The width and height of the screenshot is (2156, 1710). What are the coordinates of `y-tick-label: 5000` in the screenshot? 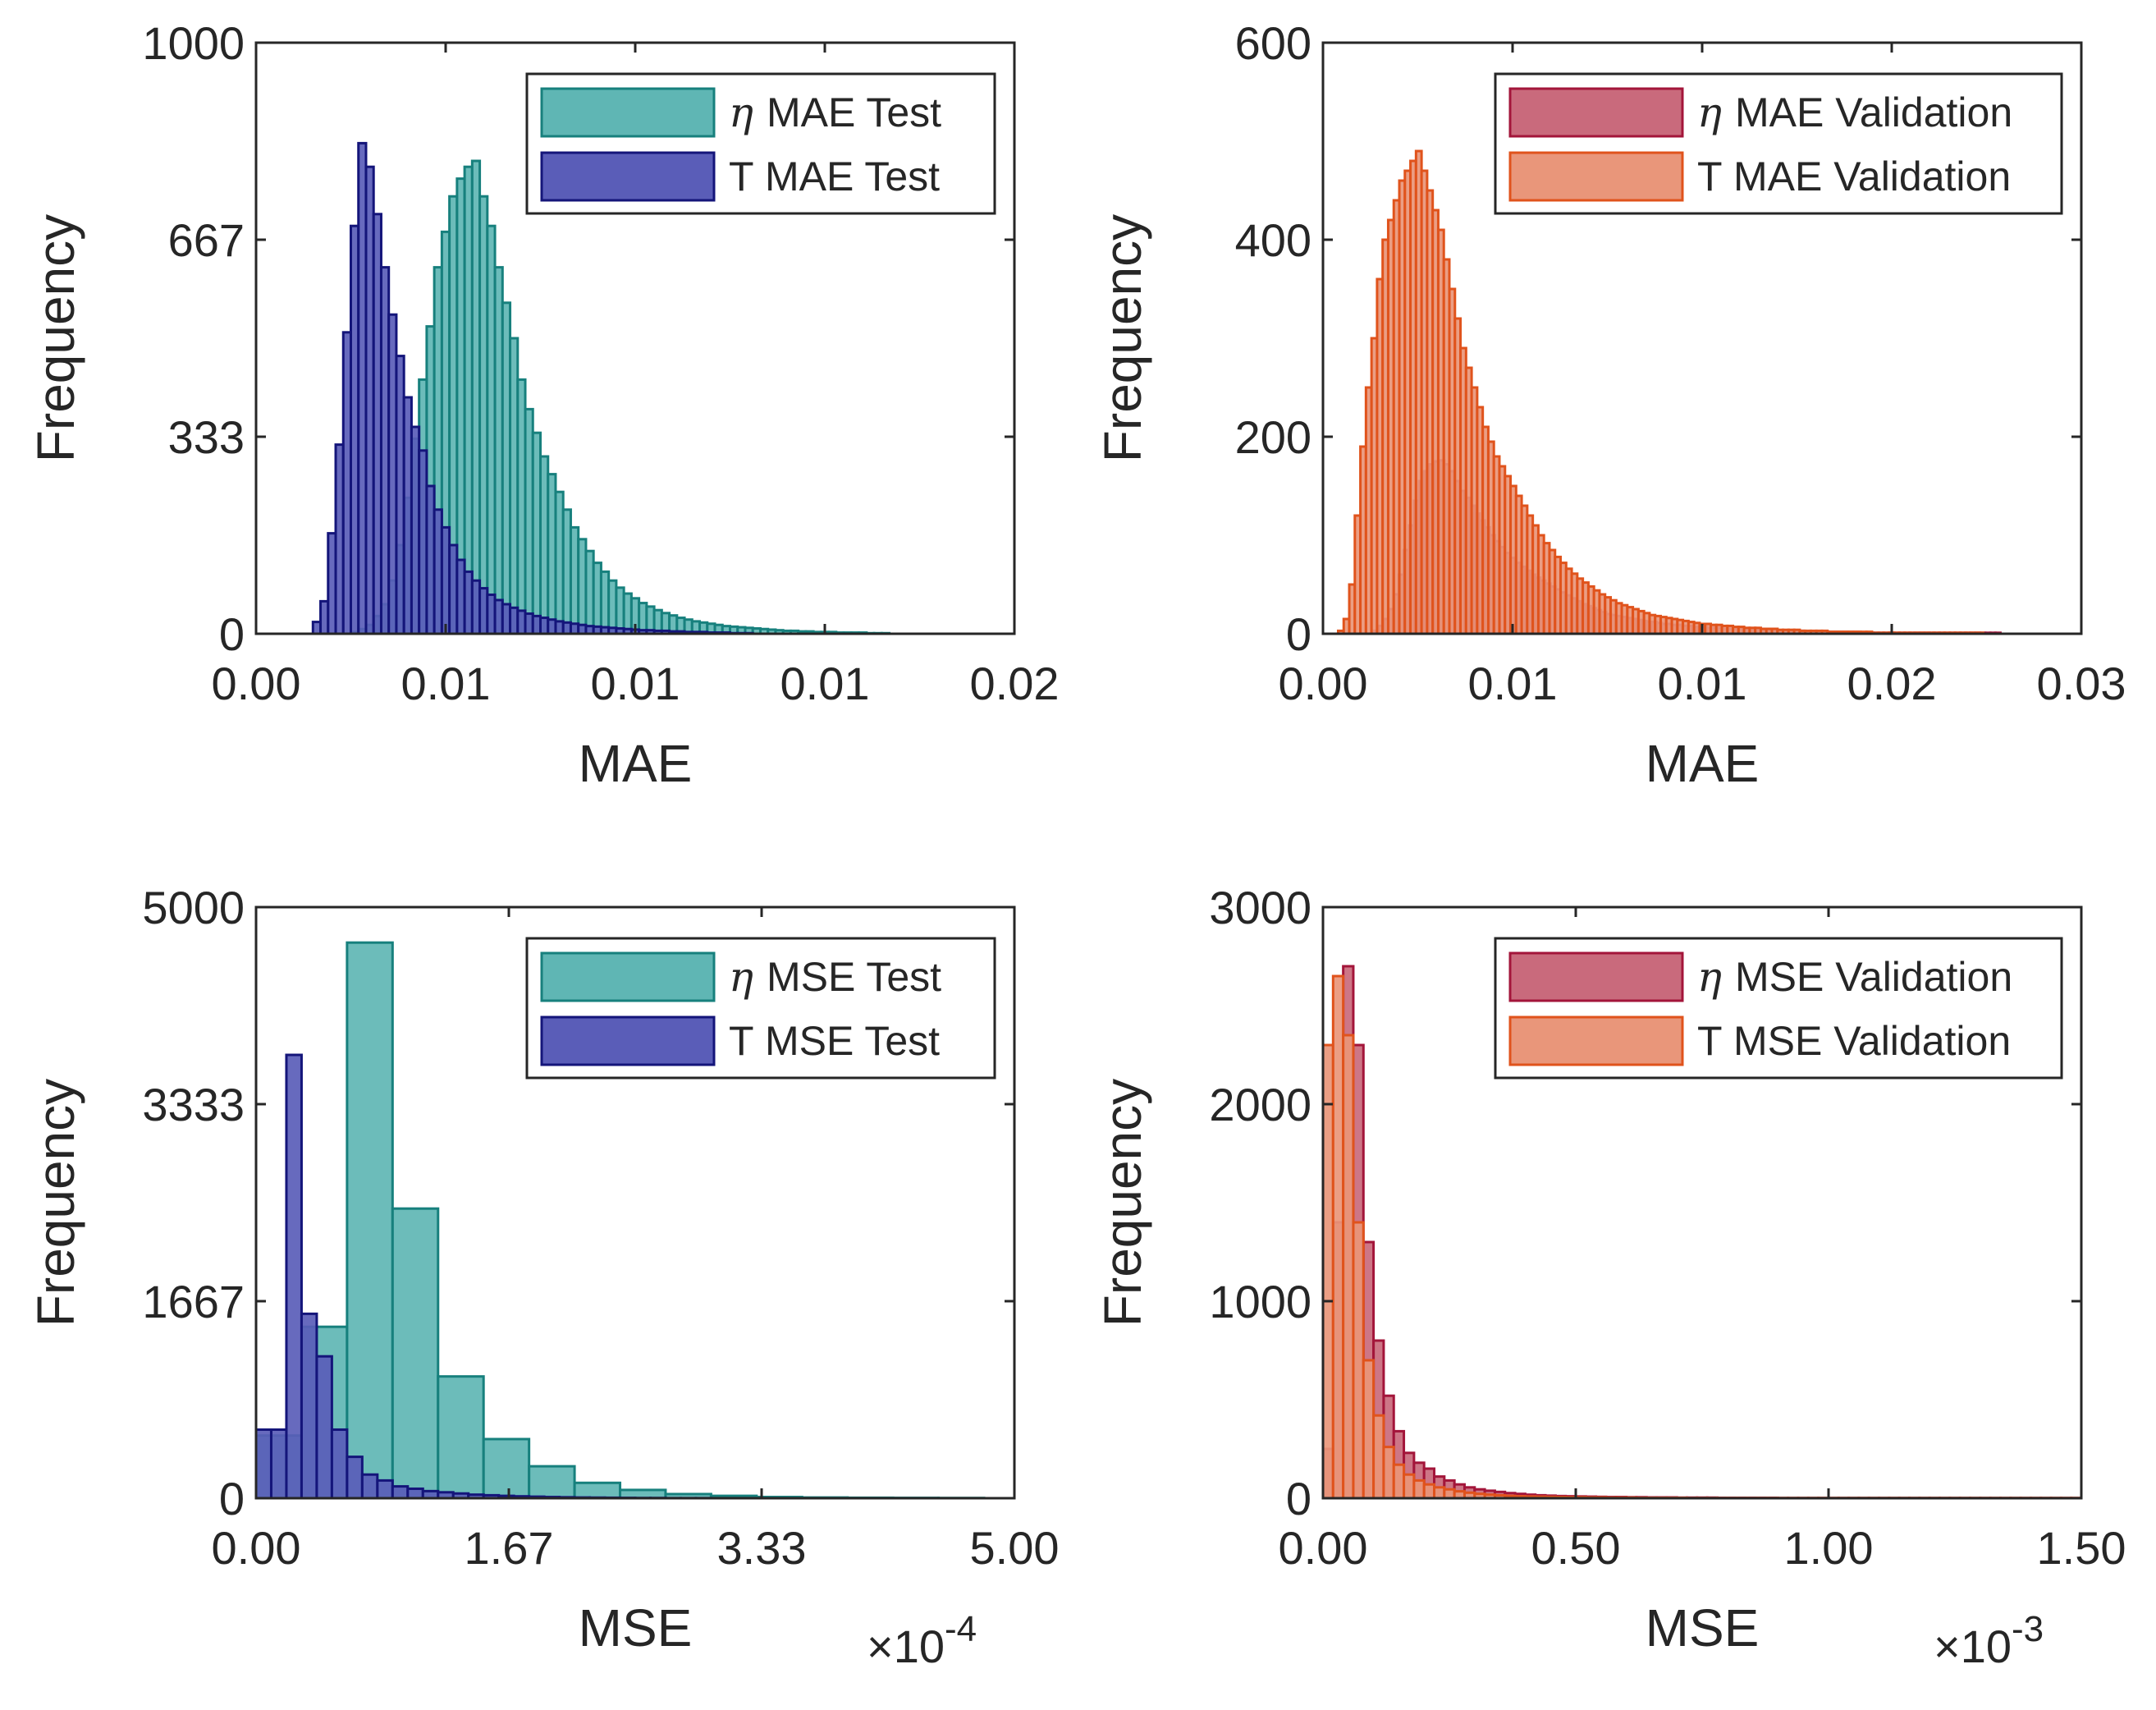 It's located at (193, 907).